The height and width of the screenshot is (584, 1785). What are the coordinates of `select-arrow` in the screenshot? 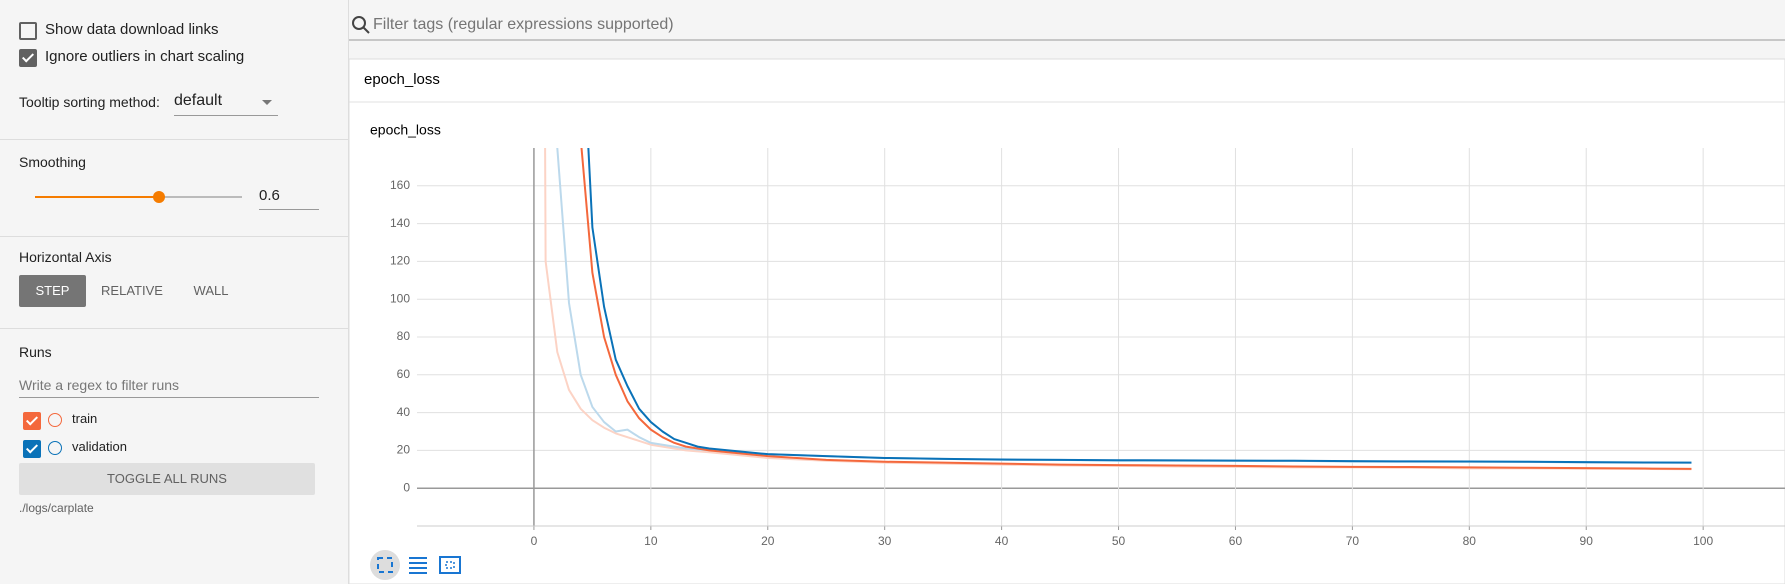 It's located at (267, 102).